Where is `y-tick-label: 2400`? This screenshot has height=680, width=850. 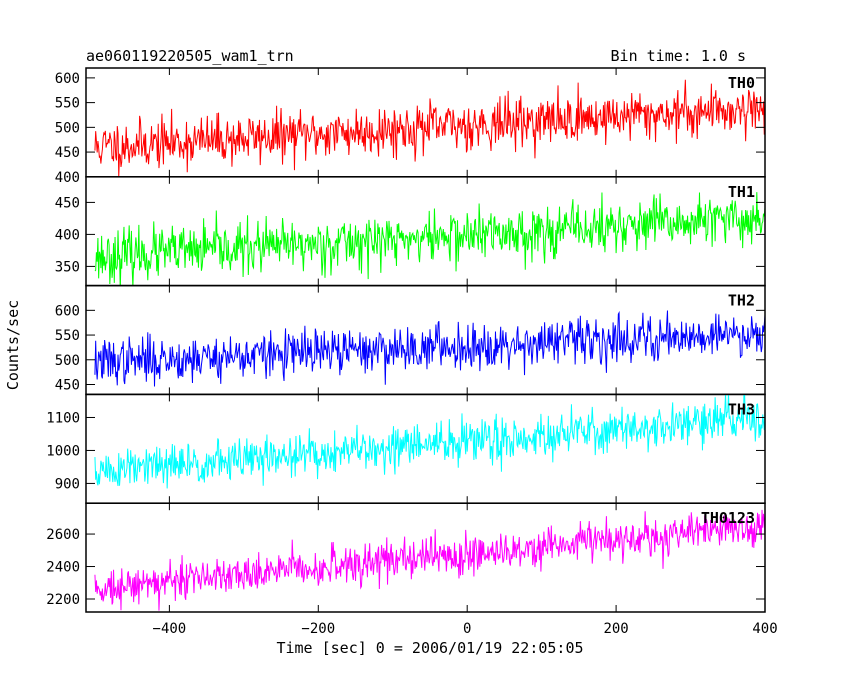
y-tick-label: 2400 is located at coordinates (63, 568).